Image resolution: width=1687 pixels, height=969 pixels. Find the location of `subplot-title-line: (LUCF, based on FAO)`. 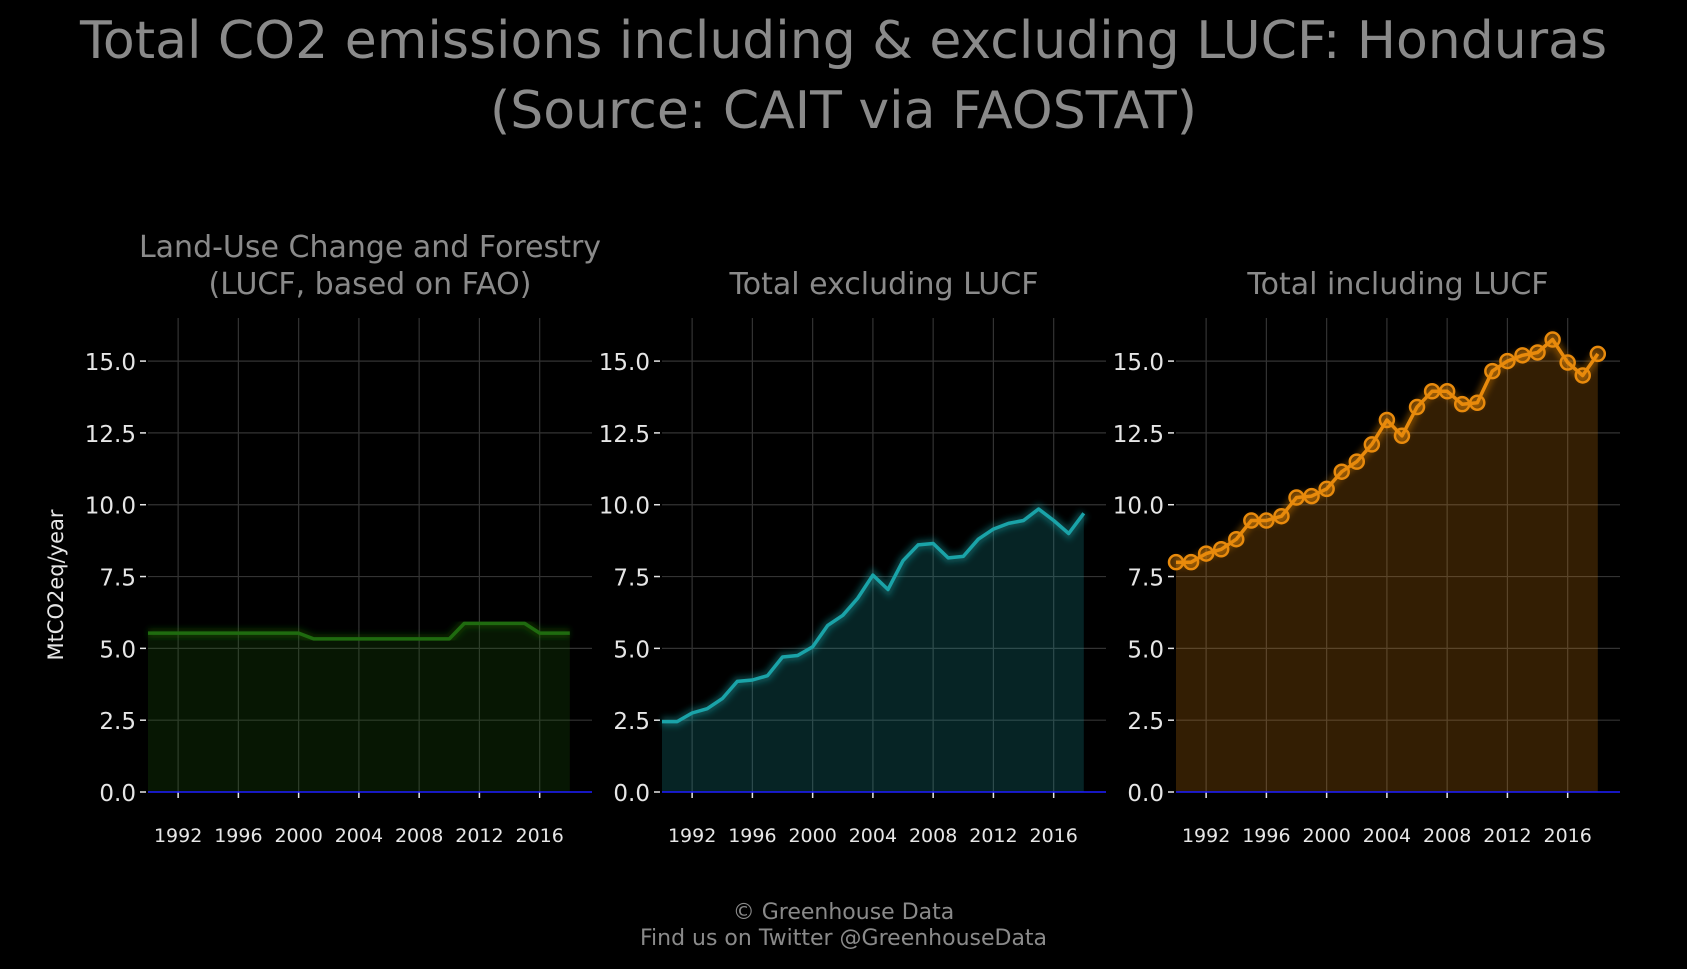

subplot-title-line: (LUCF, based on FAO) is located at coordinates (370, 284).